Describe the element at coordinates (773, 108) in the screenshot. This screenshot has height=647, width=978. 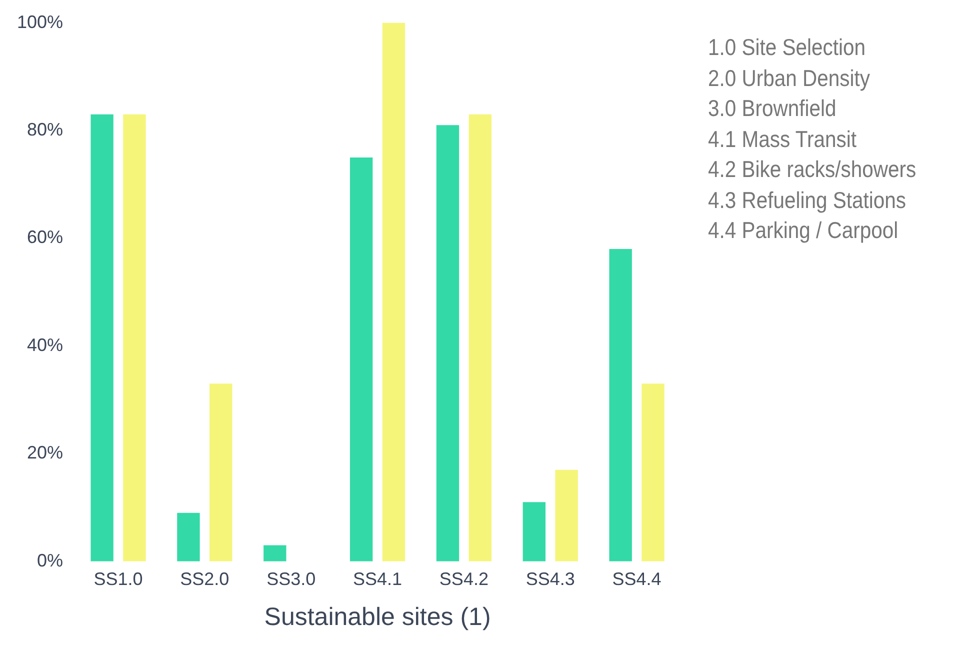
I see `text: 3.0 Brownfield` at that location.